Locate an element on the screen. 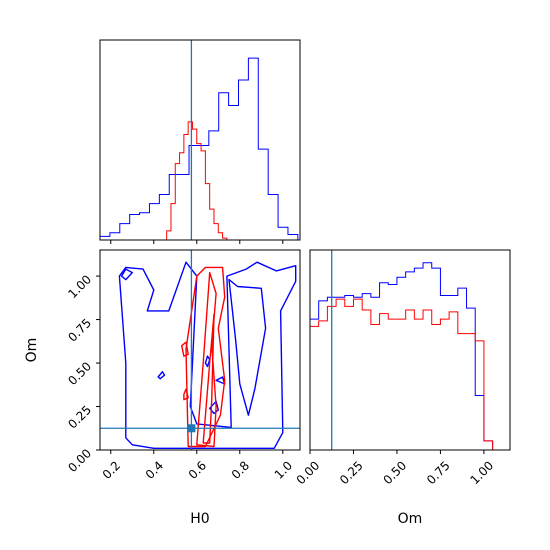 Image resolution: width=550 pixels, height=550 pixels. h0-marginal-frame is located at coordinates (200, 140).